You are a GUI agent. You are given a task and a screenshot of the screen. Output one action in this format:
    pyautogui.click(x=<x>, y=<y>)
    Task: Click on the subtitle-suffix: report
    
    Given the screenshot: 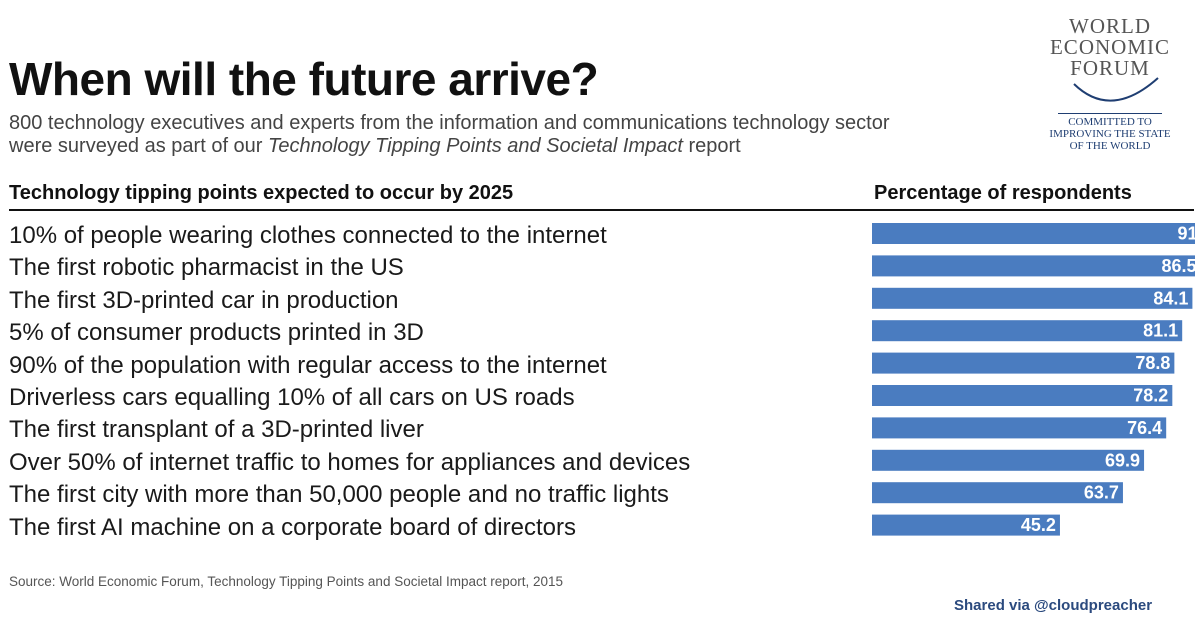 What is the action you would take?
    pyautogui.click(x=711, y=146)
    